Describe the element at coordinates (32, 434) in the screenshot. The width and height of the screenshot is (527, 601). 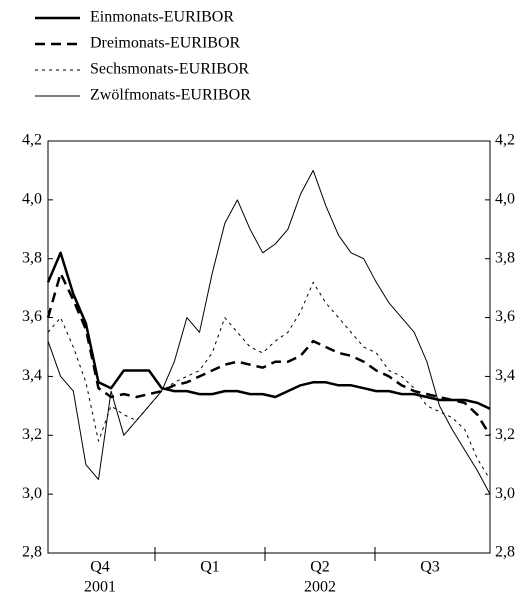
I see `y-tick-label: 3,2` at that location.